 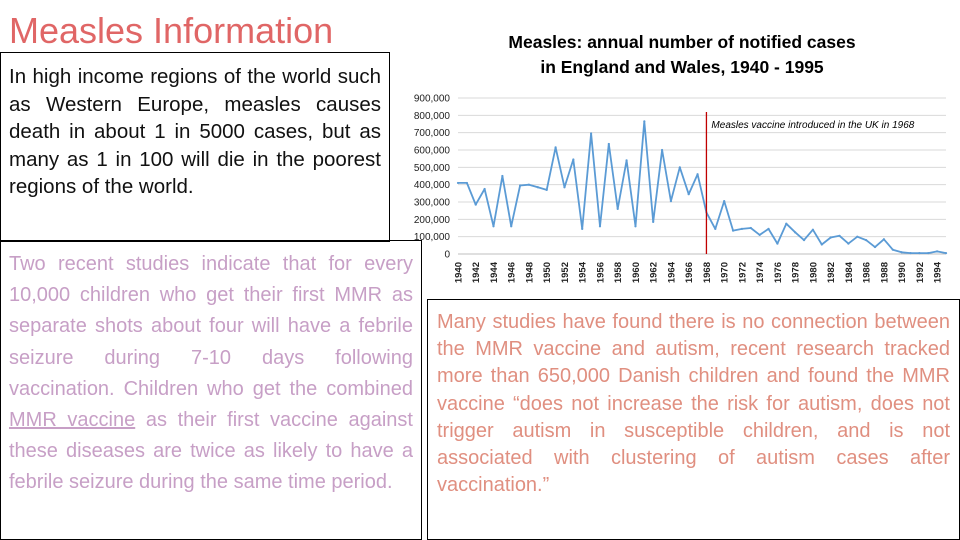 What do you see at coordinates (682, 67) in the screenshot?
I see `chart-title-line: in England and Wales, 1940 - 1995` at bounding box center [682, 67].